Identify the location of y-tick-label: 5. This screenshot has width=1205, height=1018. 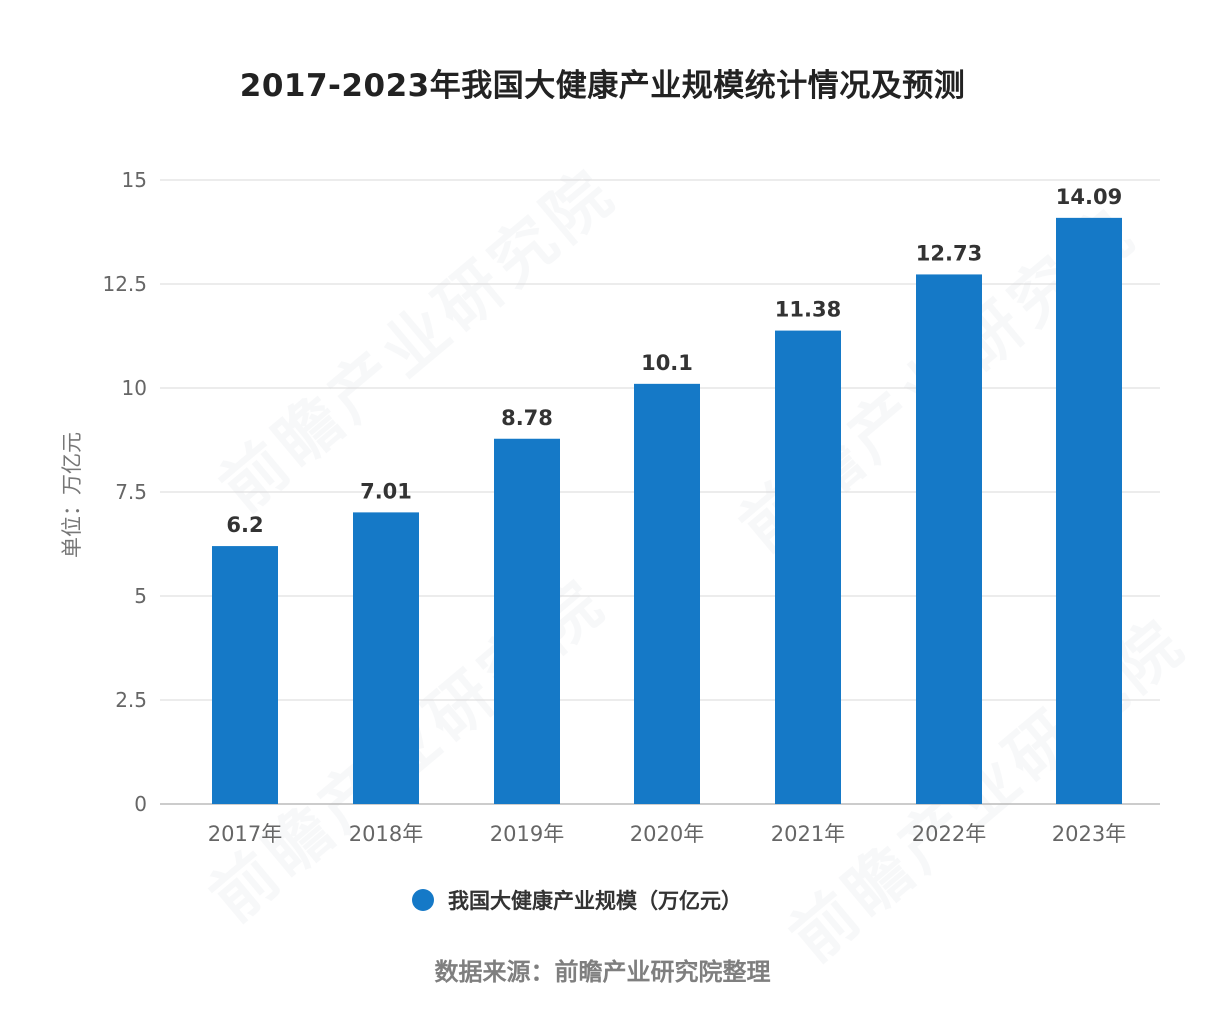
(140, 596).